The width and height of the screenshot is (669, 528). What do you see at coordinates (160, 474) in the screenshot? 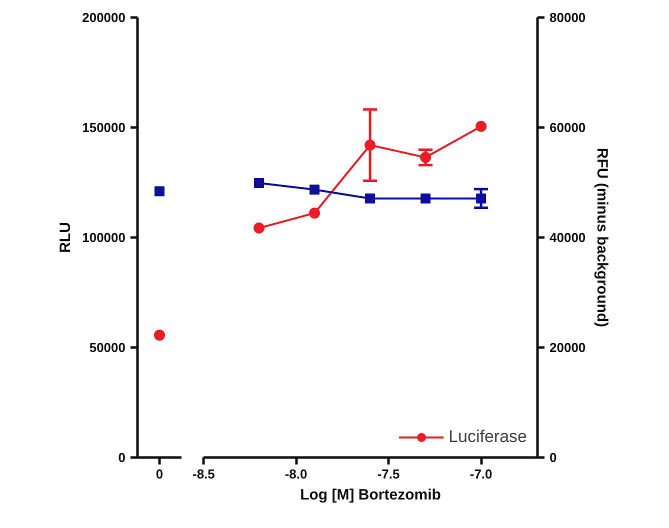
I see `x-tick-label: 0` at bounding box center [160, 474].